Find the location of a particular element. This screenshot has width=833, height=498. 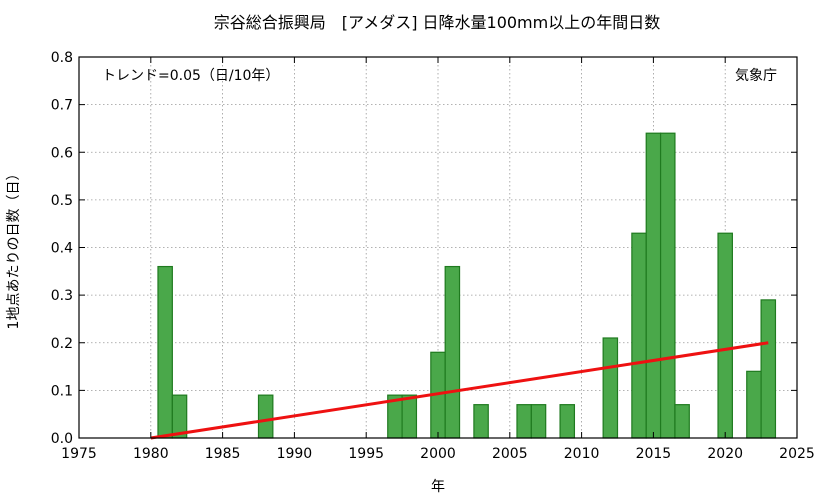

trend-line is located at coordinates (459, 390).